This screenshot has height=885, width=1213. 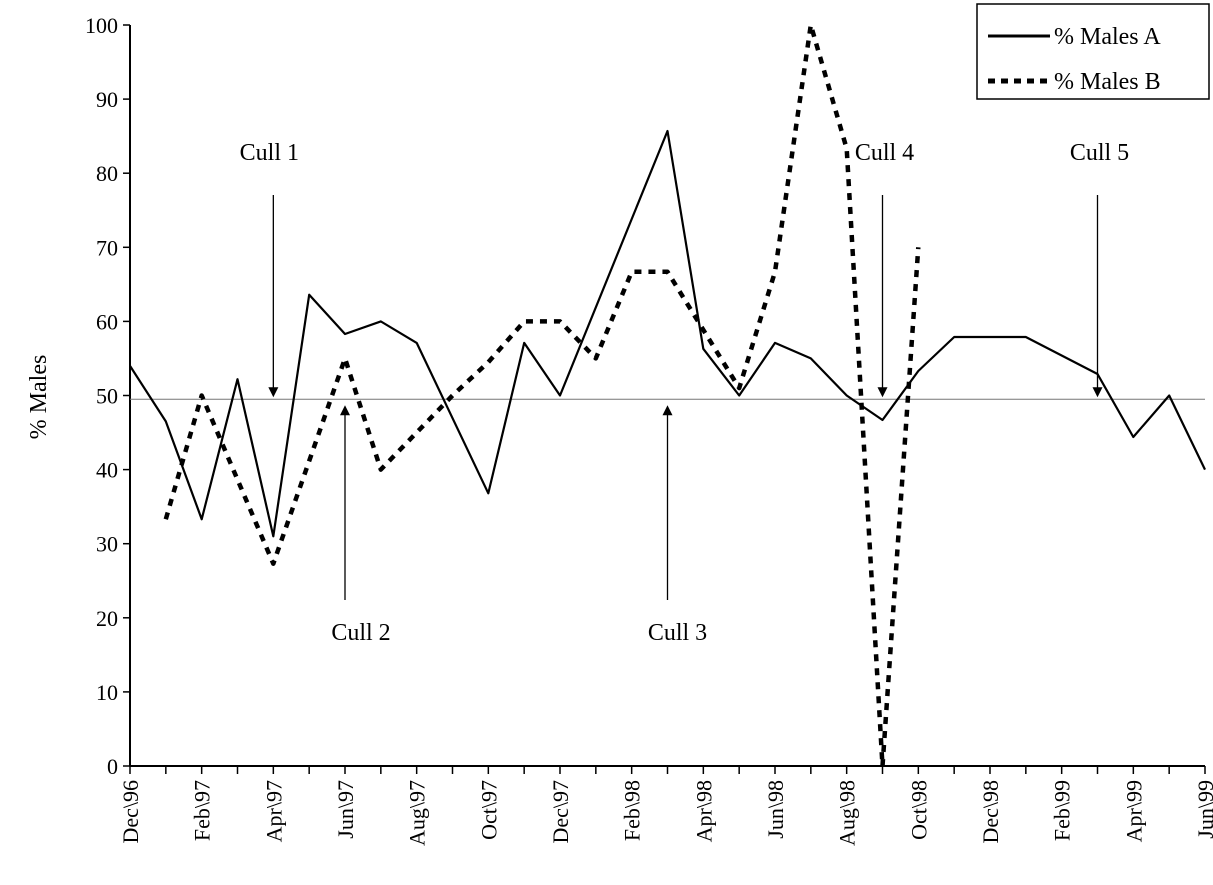 I want to click on y-tick-label: 60, so click(x=107, y=321).